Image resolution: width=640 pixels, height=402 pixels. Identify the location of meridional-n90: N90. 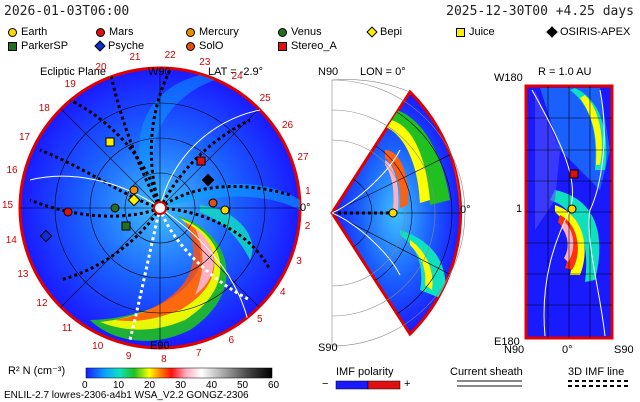
(328, 72).